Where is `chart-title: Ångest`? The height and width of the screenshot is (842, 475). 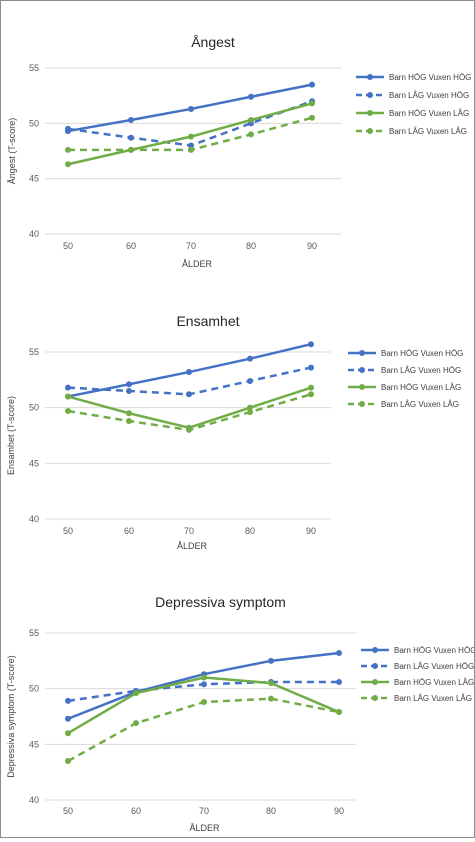 chart-title: Ångest is located at coordinates (213, 42).